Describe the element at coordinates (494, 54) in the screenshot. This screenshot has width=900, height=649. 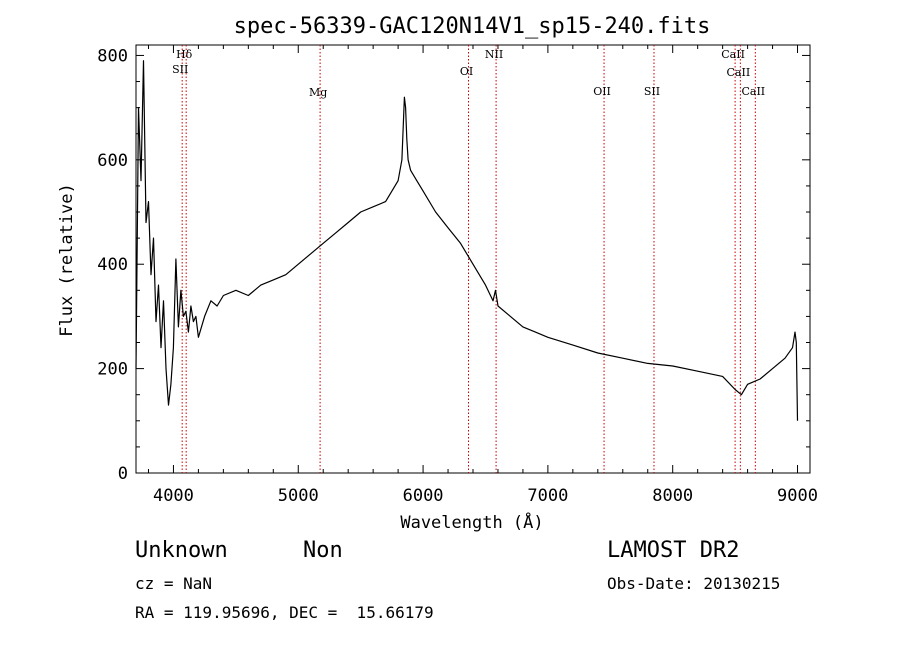
I see `emission-line-label: NII` at that location.